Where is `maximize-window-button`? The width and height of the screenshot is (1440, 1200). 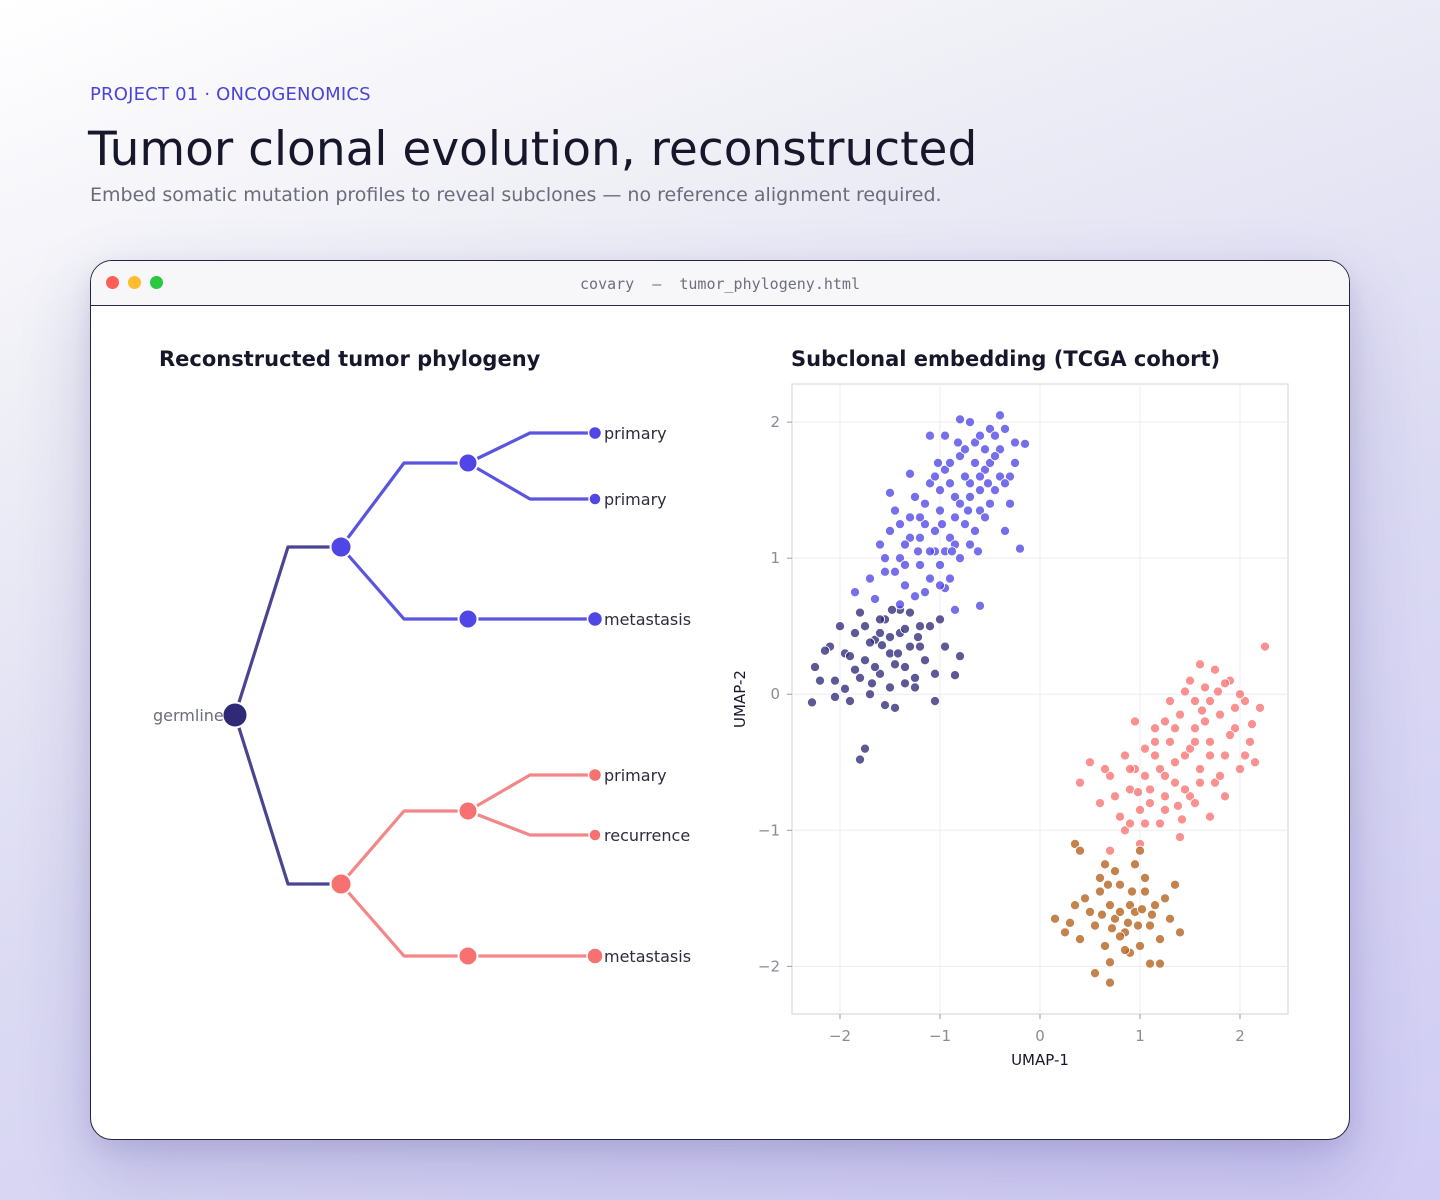 maximize-window-button is located at coordinates (156, 282).